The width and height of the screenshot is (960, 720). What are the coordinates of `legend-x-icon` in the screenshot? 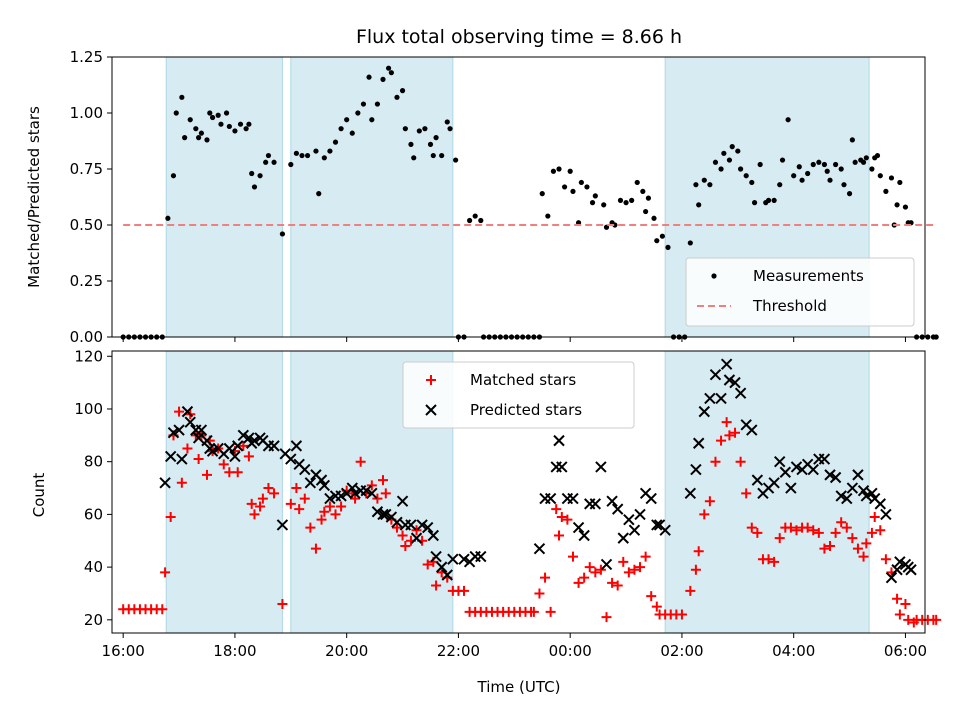 It's located at (431, 410).